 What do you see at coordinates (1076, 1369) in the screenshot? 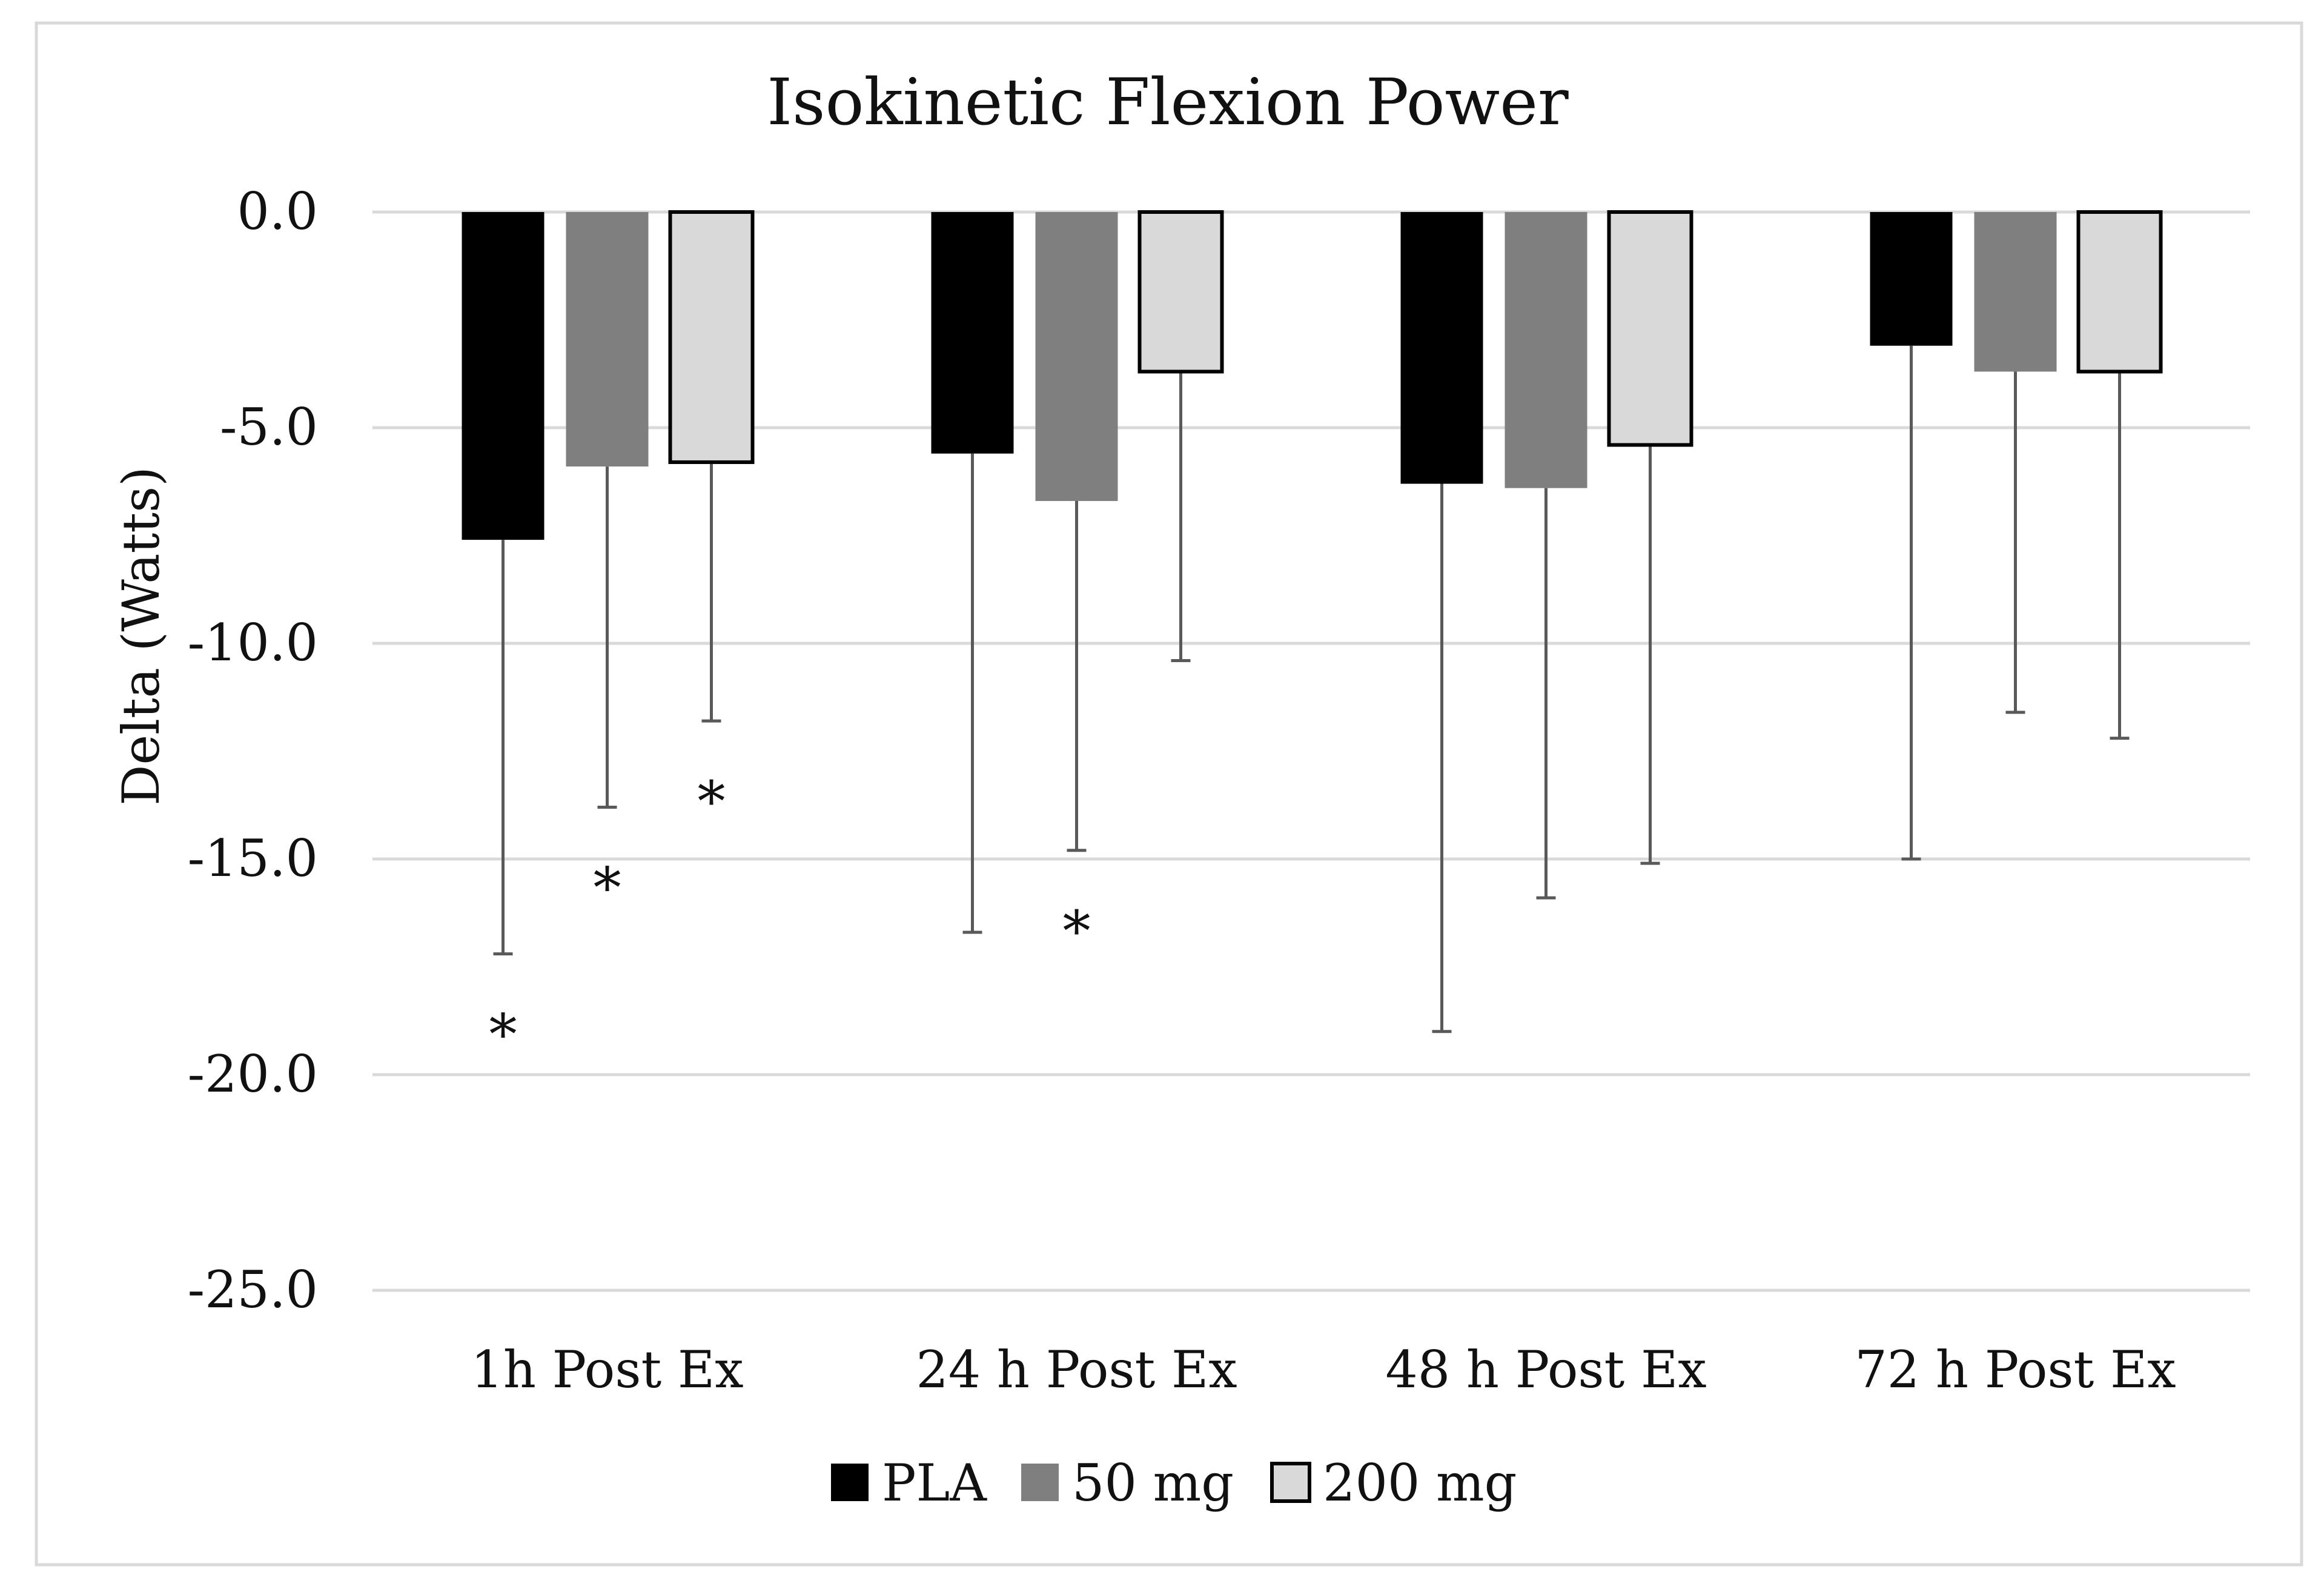
I see `x-tick-label: 24 h Post Ex` at bounding box center [1076, 1369].